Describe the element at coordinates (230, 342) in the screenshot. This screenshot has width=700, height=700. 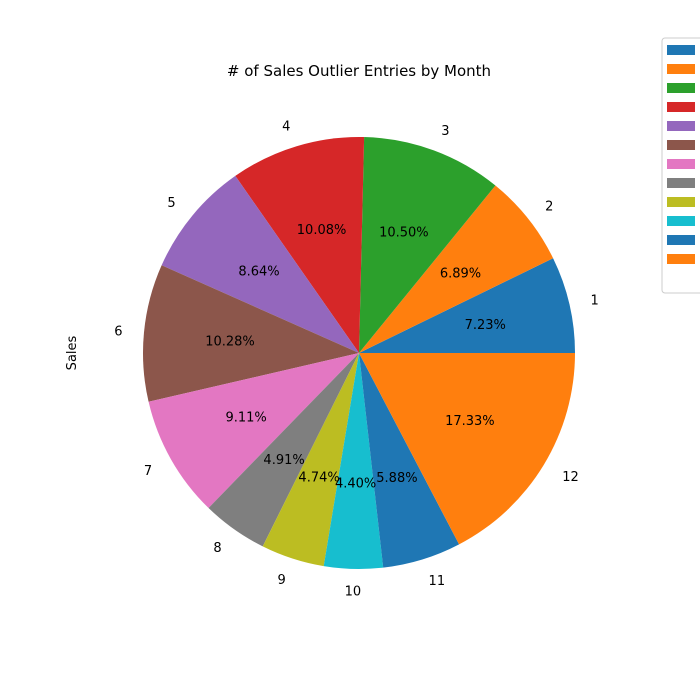
I see `percent-label-6: 10.28%` at that location.